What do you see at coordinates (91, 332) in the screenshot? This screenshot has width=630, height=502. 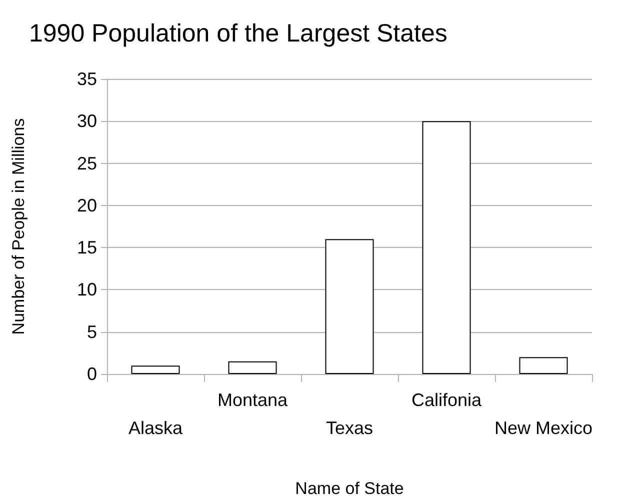 I see `y-tick-label: 5` at bounding box center [91, 332].